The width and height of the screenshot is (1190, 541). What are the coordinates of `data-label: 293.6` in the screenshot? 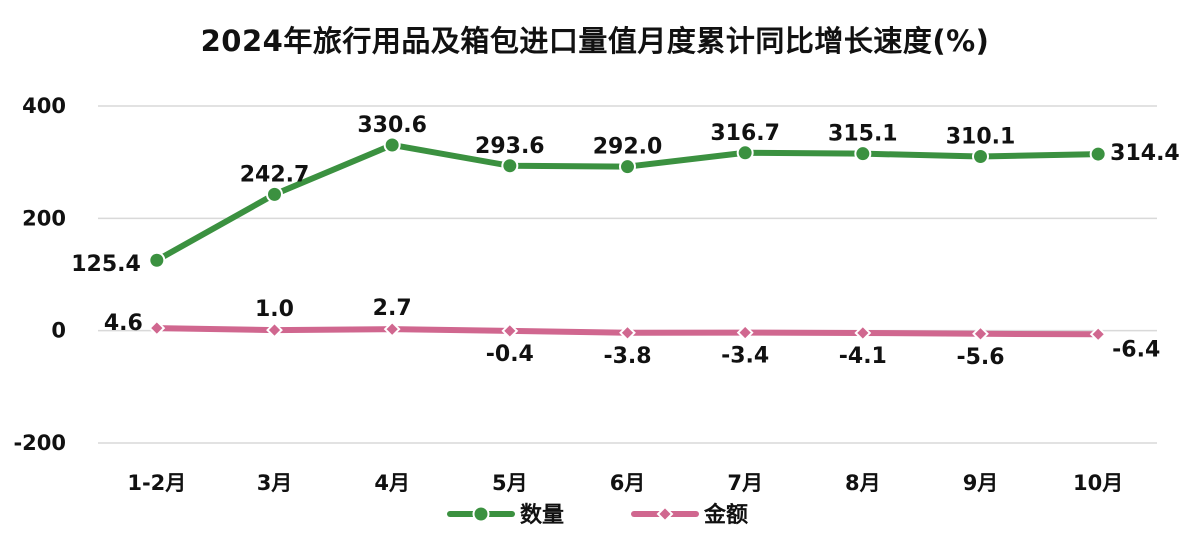 It's located at (510, 146).